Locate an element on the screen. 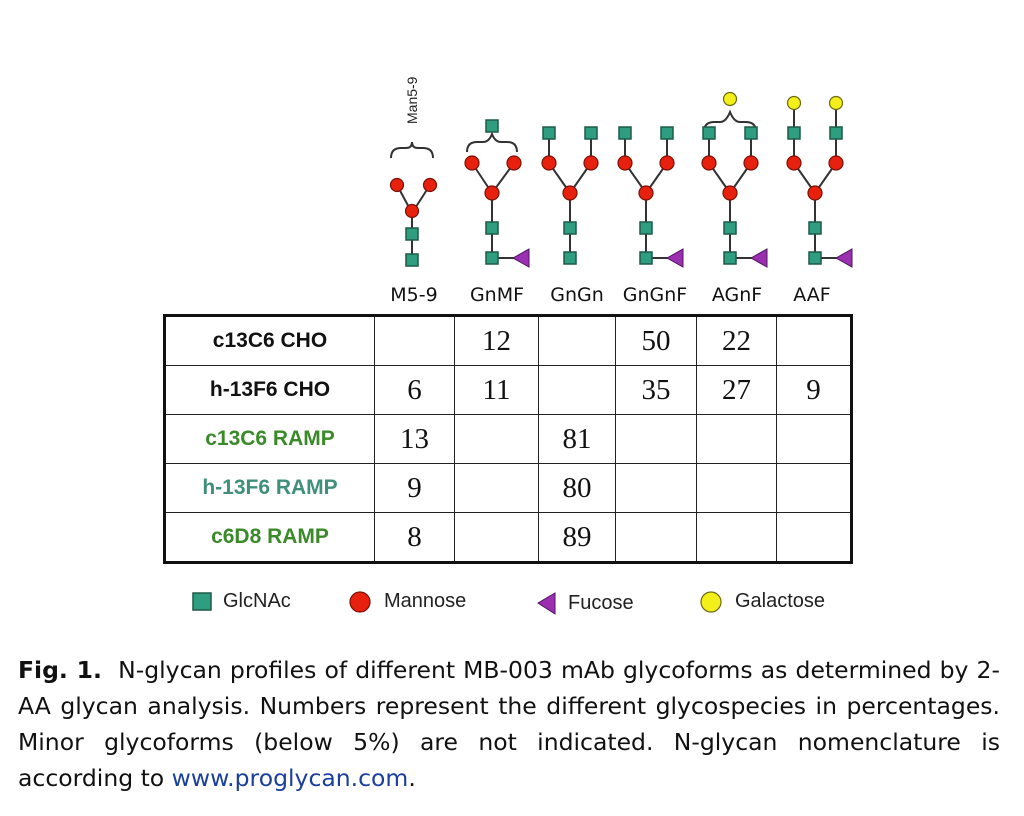 Image resolution: width=1024 pixels, height=816 pixels. legend-label: Fucose is located at coordinates (601, 602).